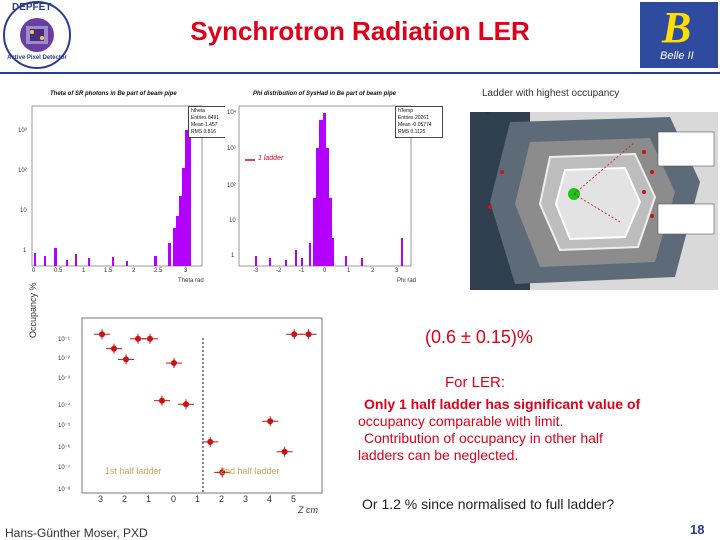  I want to click on first-half-label: 1st half ladder, so click(133, 471).